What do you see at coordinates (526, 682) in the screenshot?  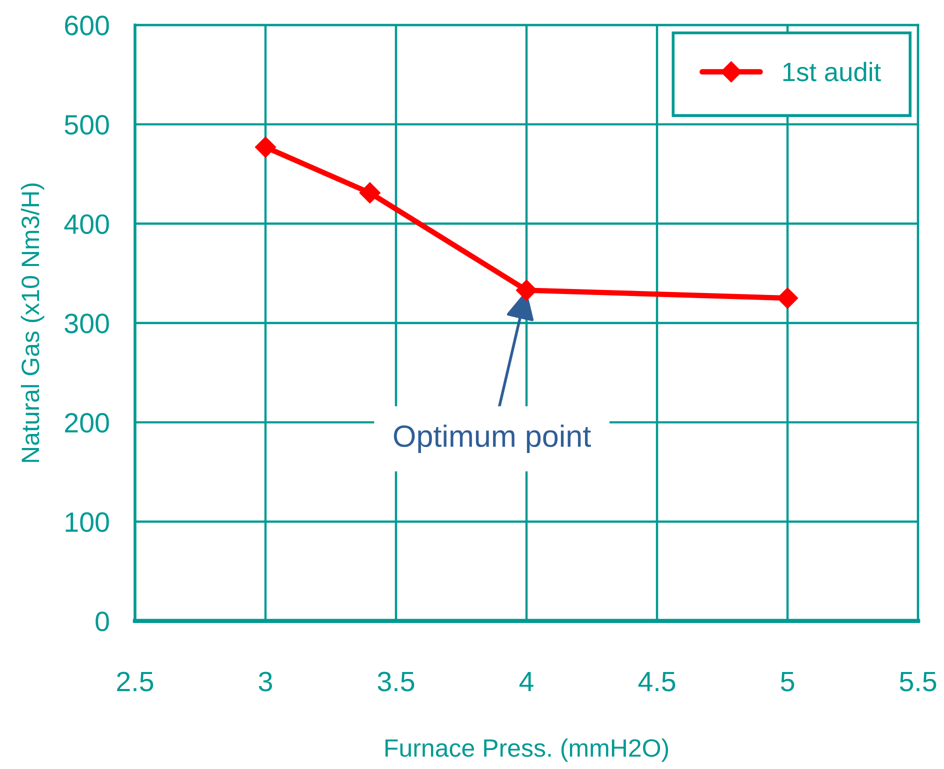 I see `x-tick-label: 4` at bounding box center [526, 682].